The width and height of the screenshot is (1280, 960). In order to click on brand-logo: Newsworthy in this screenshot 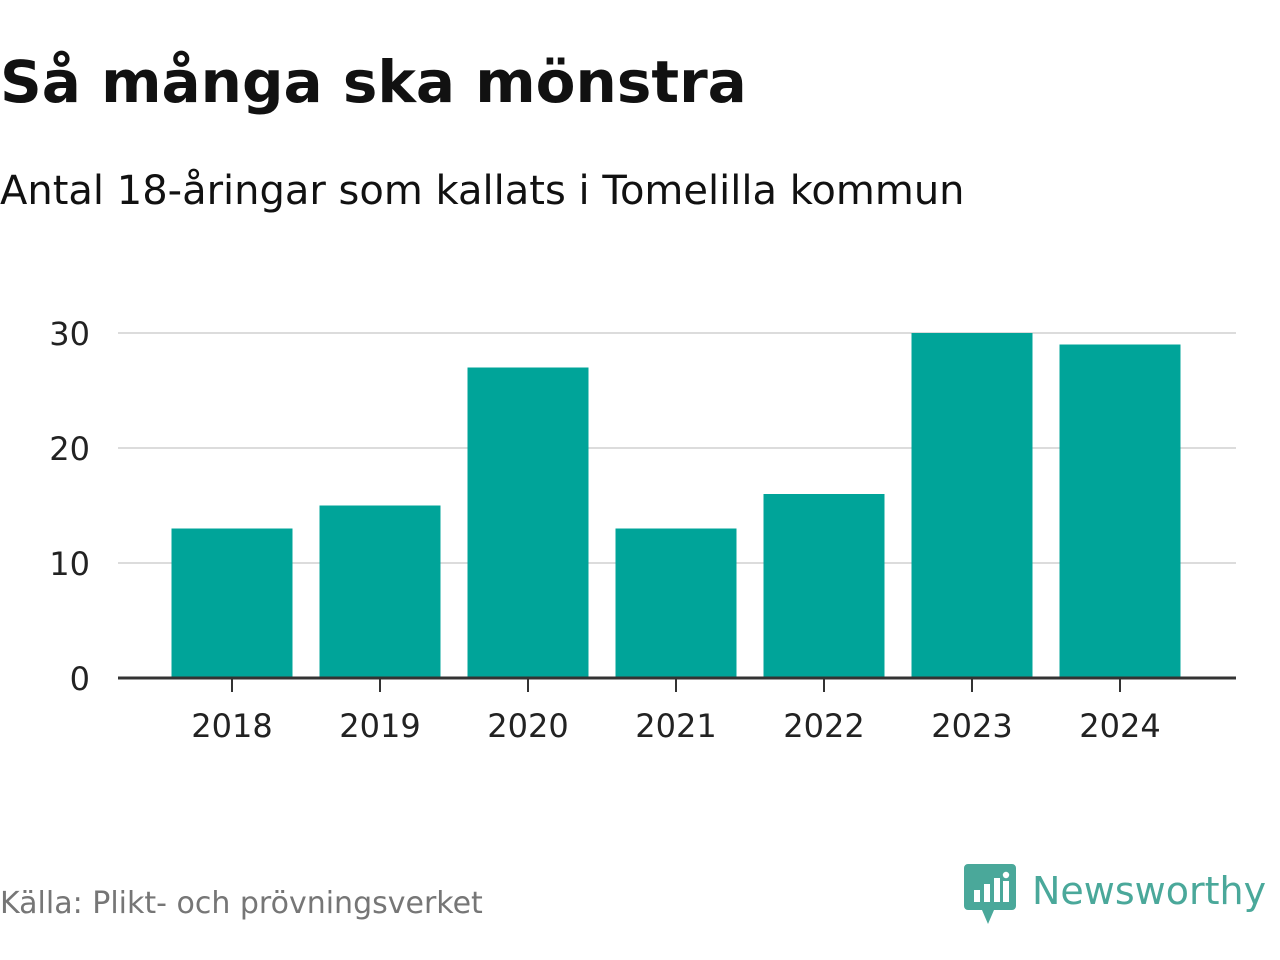, I will do `click(1115, 894)`.